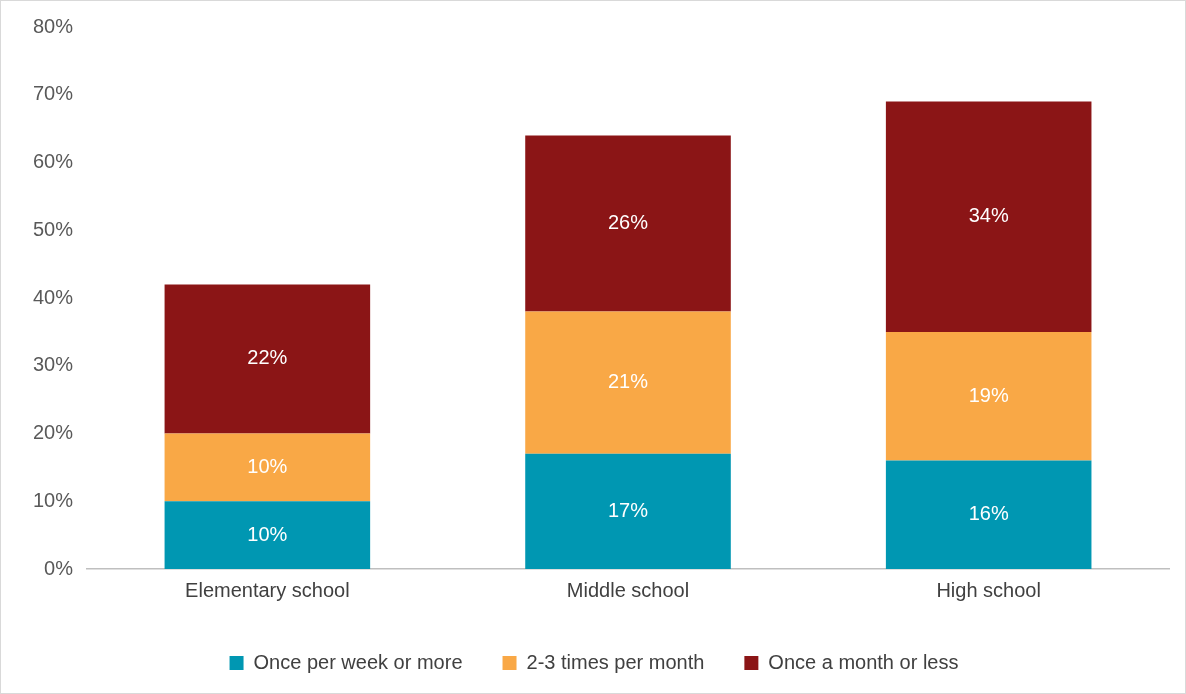  I want to click on y-tick-label: 30%, so click(53, 364).